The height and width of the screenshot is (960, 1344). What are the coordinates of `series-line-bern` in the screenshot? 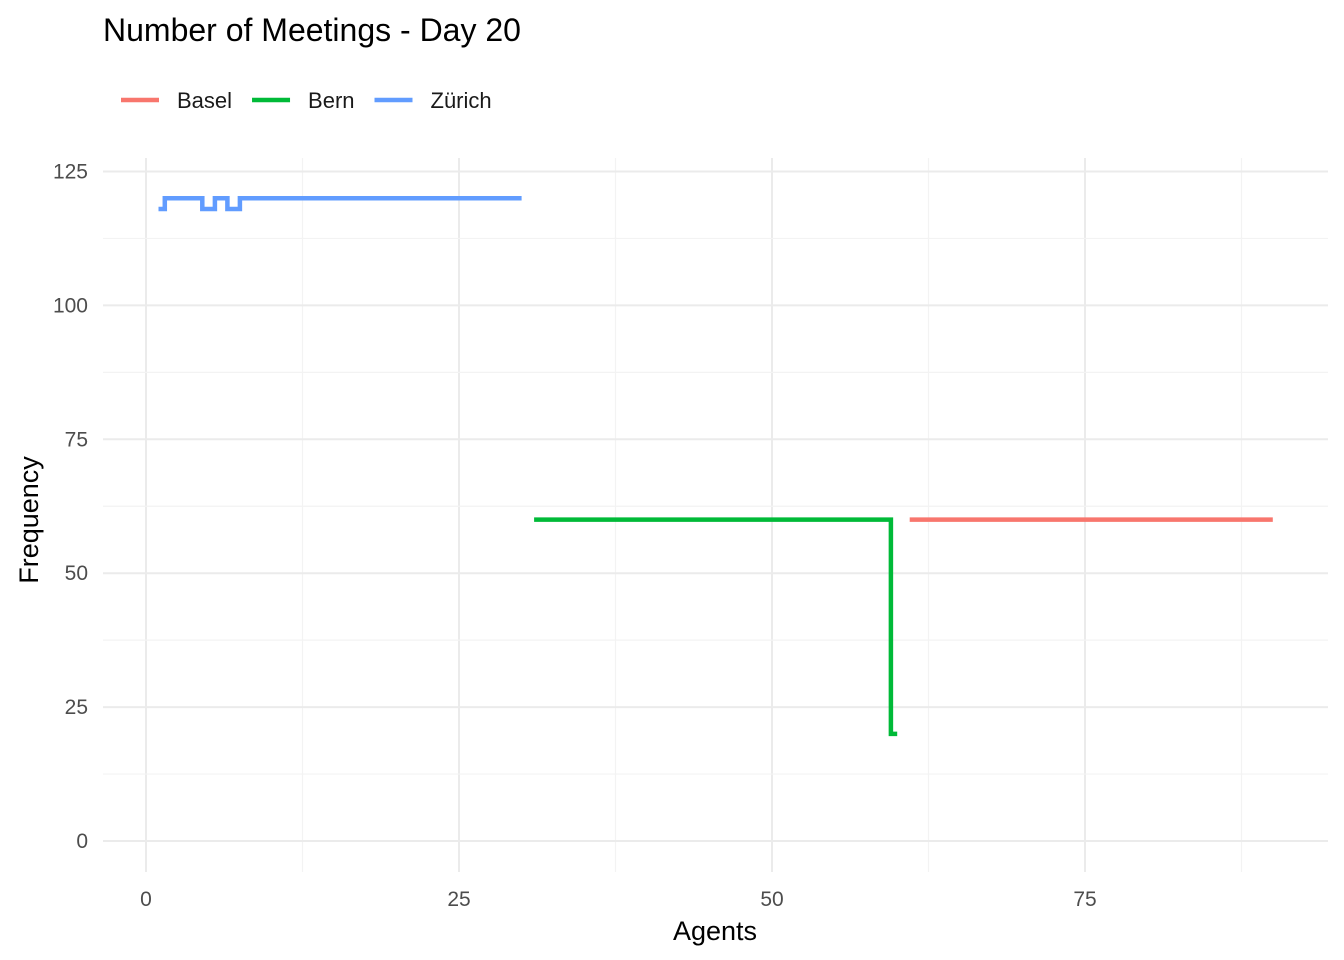 It's located at (716, 627).